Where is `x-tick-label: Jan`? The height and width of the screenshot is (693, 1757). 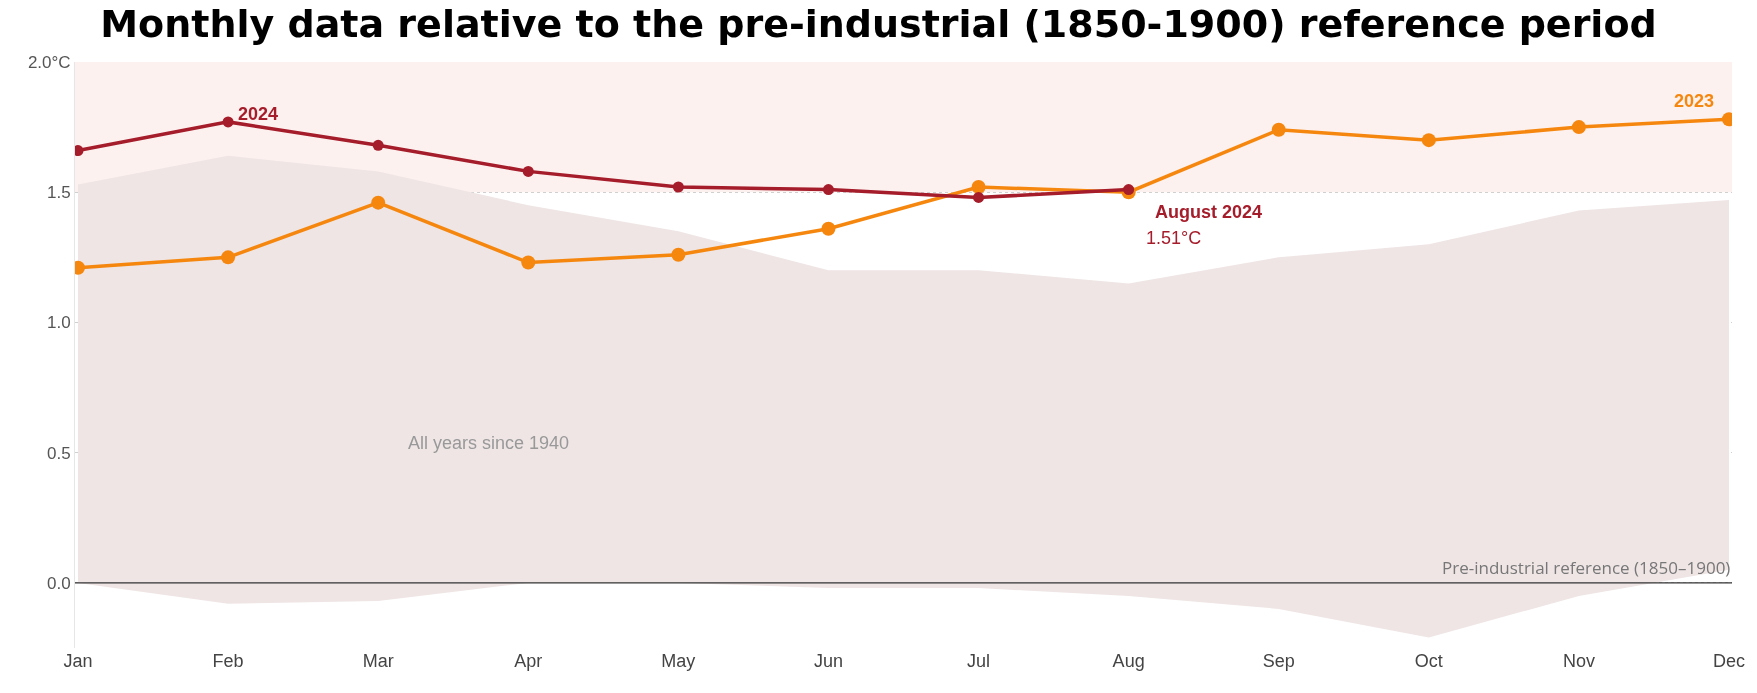
x-tick-label: Jan is located at coordinates (78, 661).